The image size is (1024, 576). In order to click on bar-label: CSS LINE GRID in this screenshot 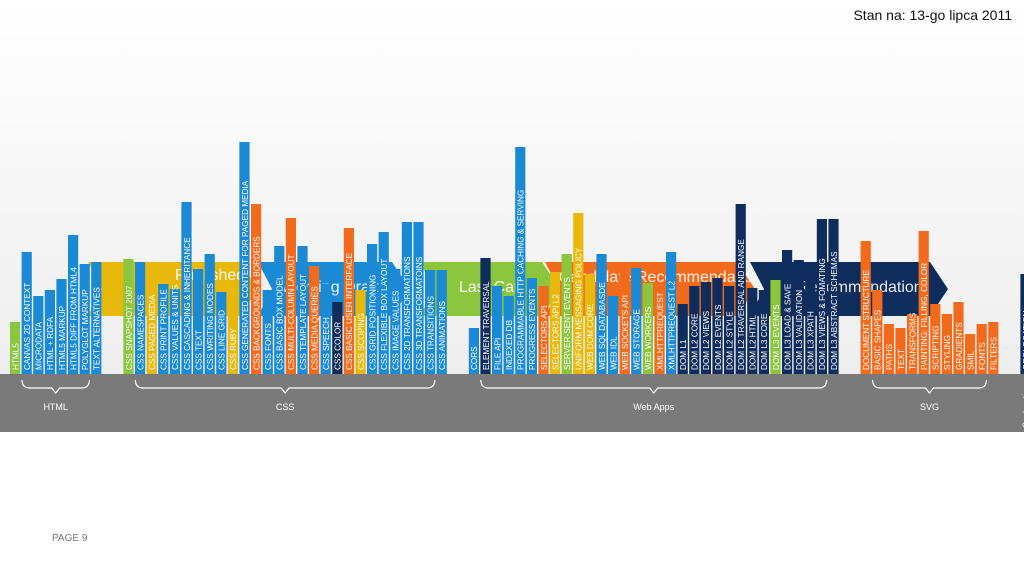, I will do `click(222, 340)`.